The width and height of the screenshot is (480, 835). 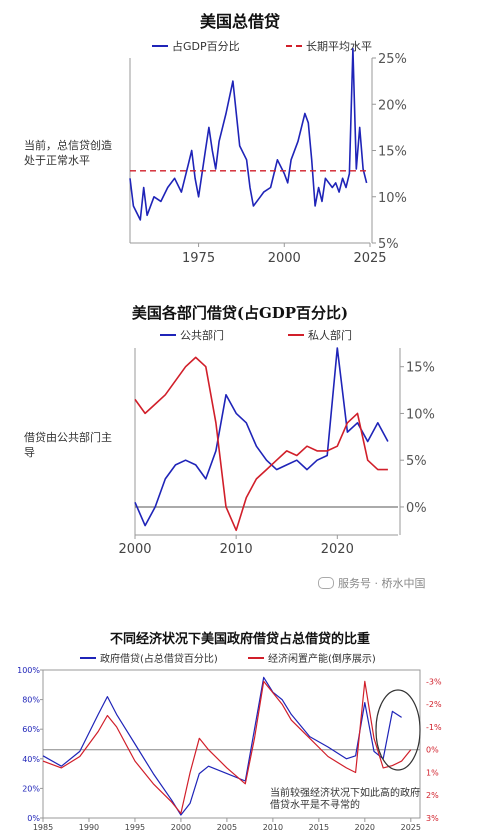 I want to click on y-tick-label: 25%, so click(x=392, y=59).